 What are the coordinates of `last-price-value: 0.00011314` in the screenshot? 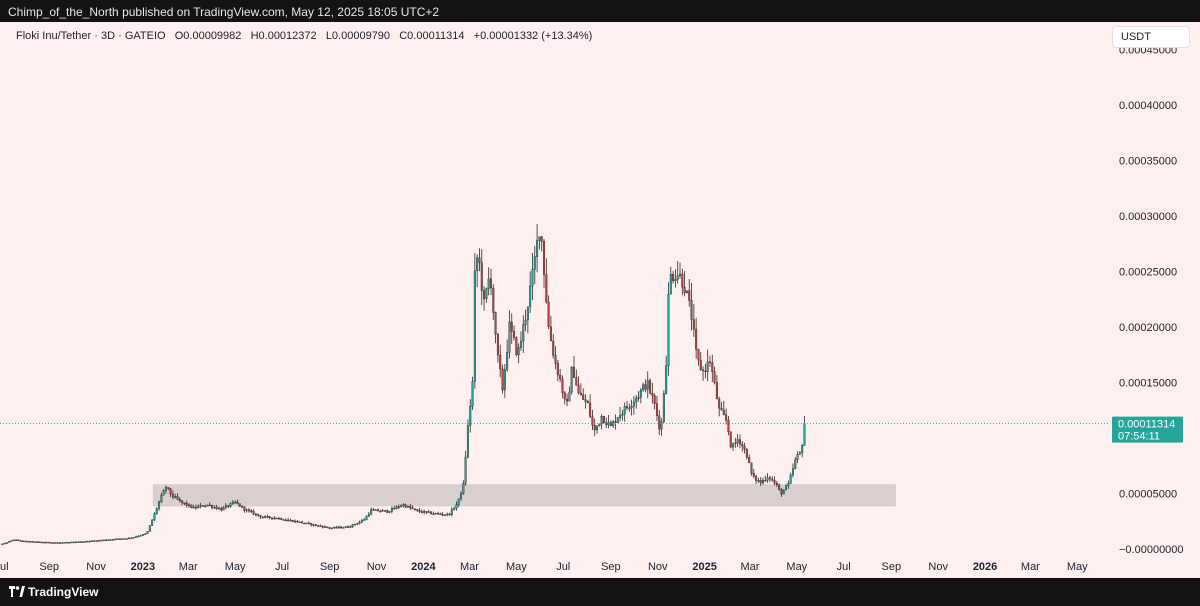 It's located at (1146, 425).